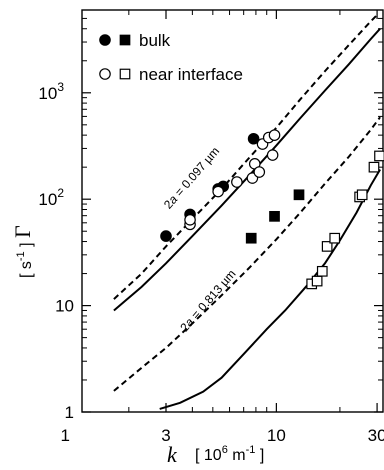 This screenshot has height=470, width=384. Describe the element at coordinates (276, 435) in the screenshot. I see `x-tick-label: 10` at that location.